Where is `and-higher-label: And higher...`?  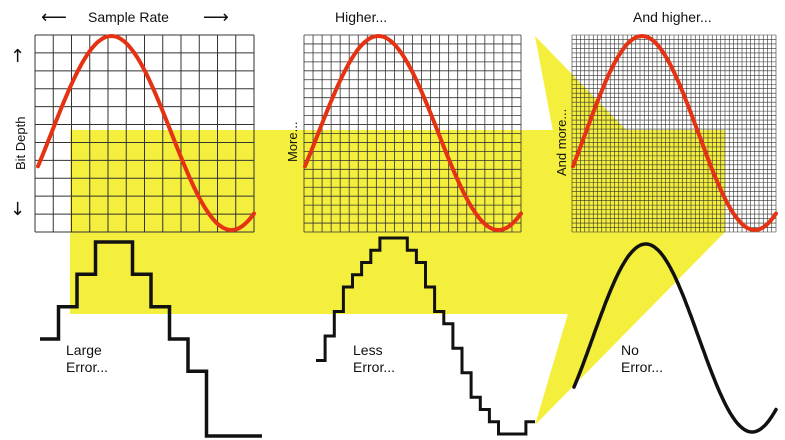
and-higher-label: And higher... is located at coordinates (672, 17).